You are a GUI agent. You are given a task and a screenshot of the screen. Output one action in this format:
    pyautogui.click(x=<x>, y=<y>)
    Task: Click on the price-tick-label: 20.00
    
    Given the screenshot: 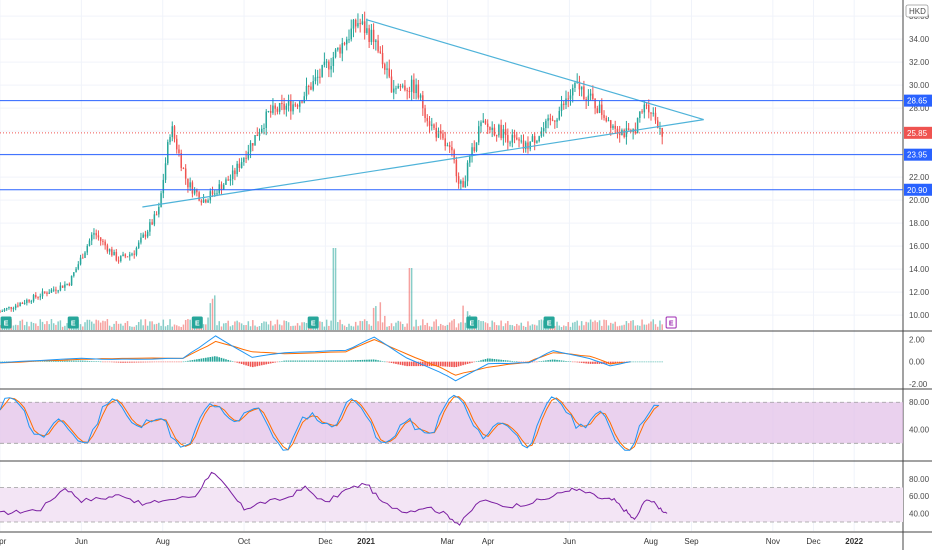 What is the action you would take?
    pyautogui.click(x=919, y=200)
    